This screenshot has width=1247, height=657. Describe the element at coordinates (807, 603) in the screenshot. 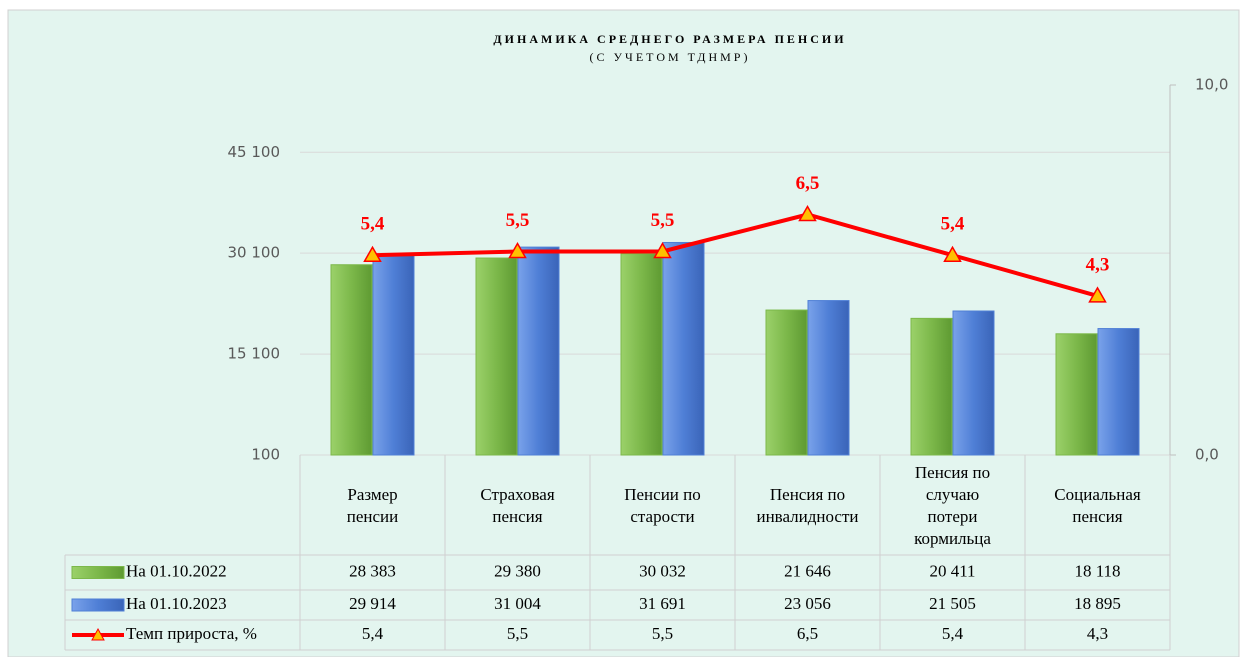

I see `table-cell: 23 056` at that location.